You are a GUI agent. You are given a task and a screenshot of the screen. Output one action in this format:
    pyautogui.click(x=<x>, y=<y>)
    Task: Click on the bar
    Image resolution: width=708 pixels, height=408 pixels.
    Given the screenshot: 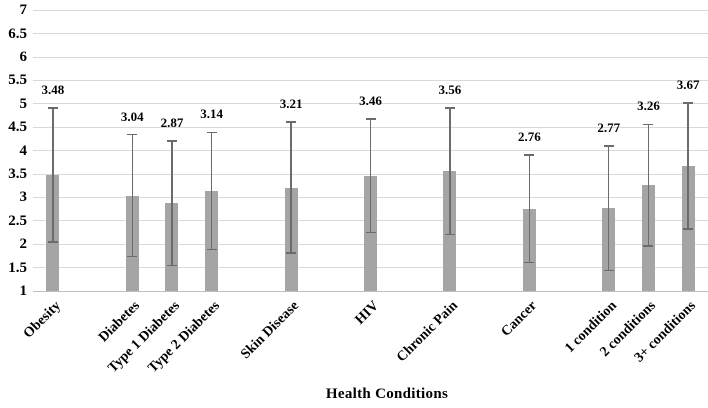 What is the action you would take?
    pyautogui.click(x=370, y=233)
    